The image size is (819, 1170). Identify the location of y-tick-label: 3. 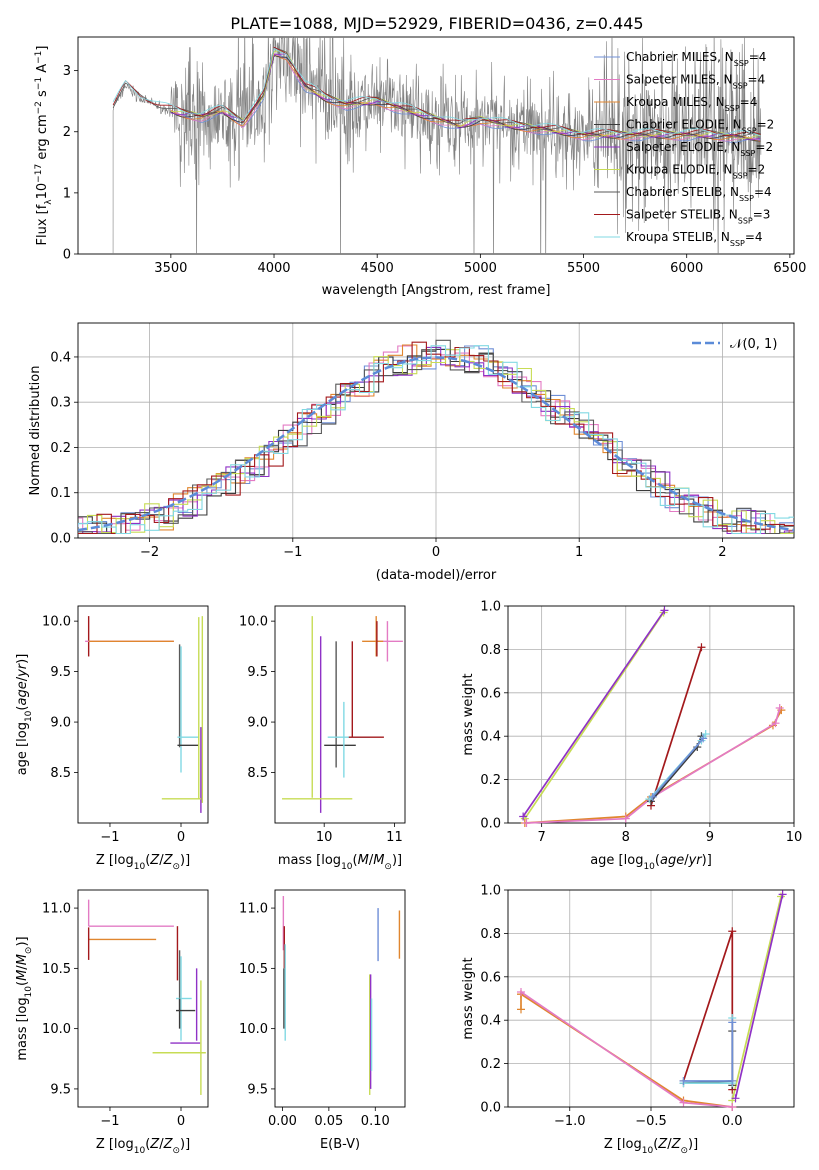
(67, 71).